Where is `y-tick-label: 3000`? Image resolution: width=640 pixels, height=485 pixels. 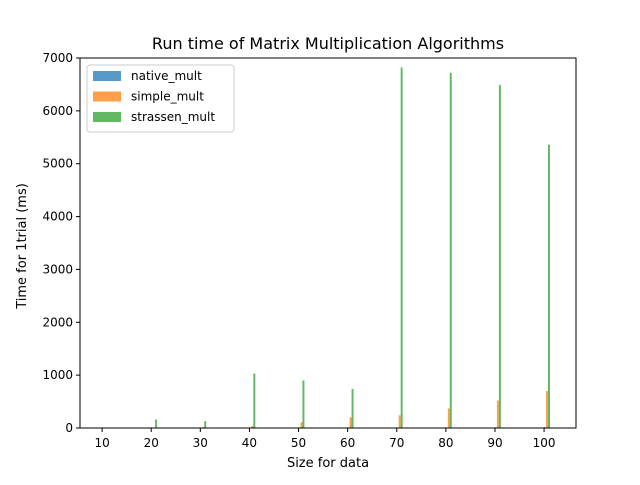
y-tick-label: 3000 is located at coordinates (57, 269).